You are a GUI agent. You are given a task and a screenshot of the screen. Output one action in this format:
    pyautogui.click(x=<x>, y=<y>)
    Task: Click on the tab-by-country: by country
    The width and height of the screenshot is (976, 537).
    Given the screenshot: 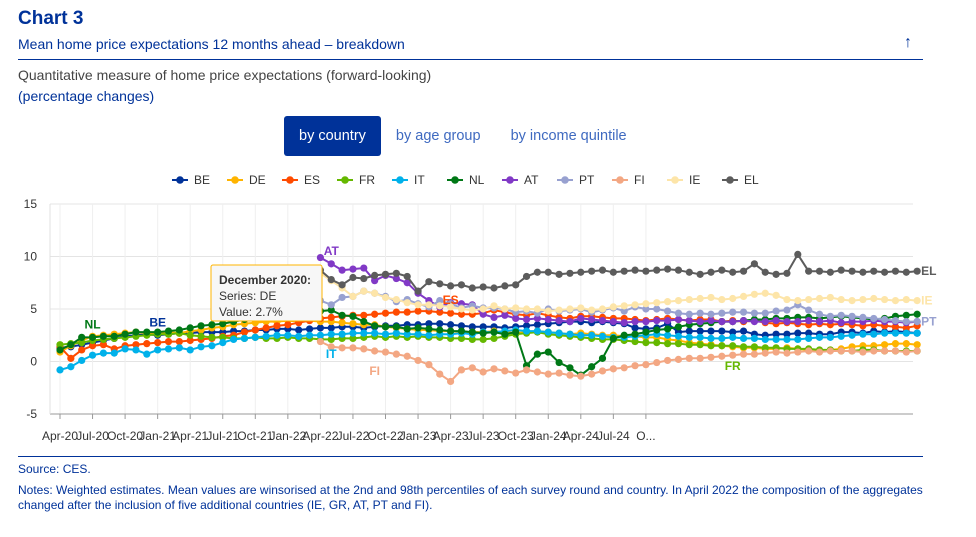 What is the action you would take?
    pyautogui.click(x=332, y=136)
    